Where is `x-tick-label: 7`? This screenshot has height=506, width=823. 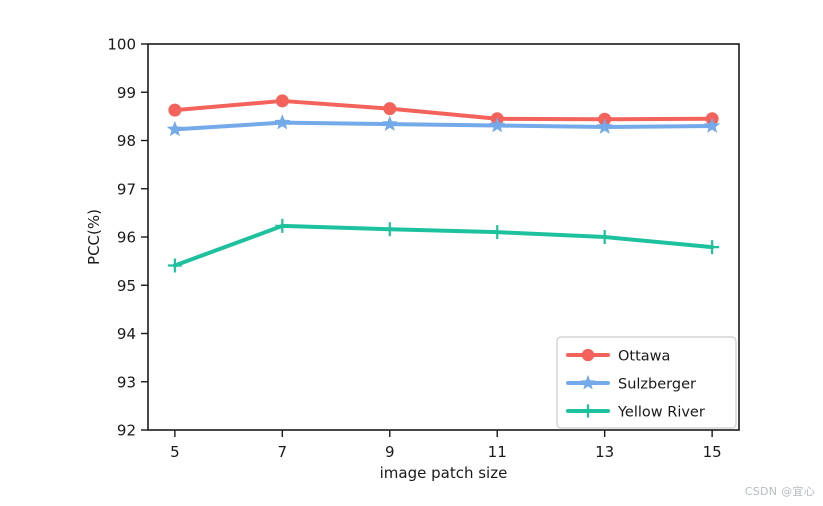 x-tick-label: 7 is located at coordinates (283, 452).